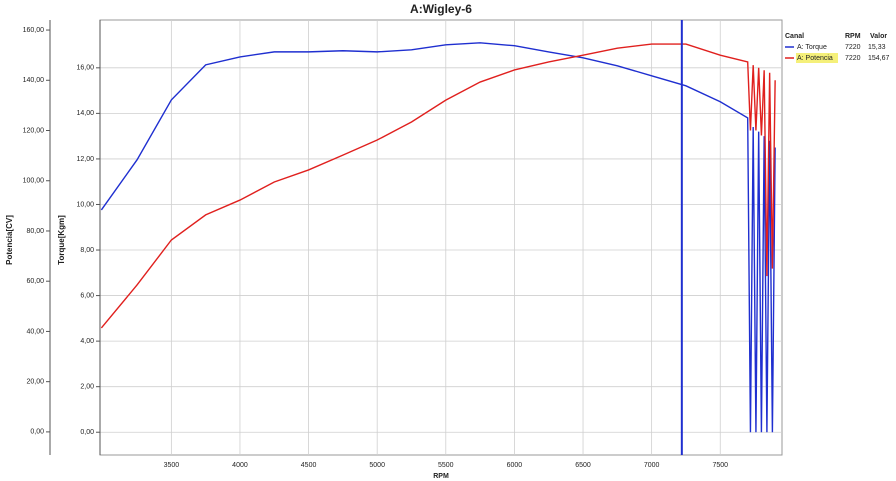  Describe the element at coordinates (240, 465) in the screenshot. I see `x-tick-label: 4000` at that location.